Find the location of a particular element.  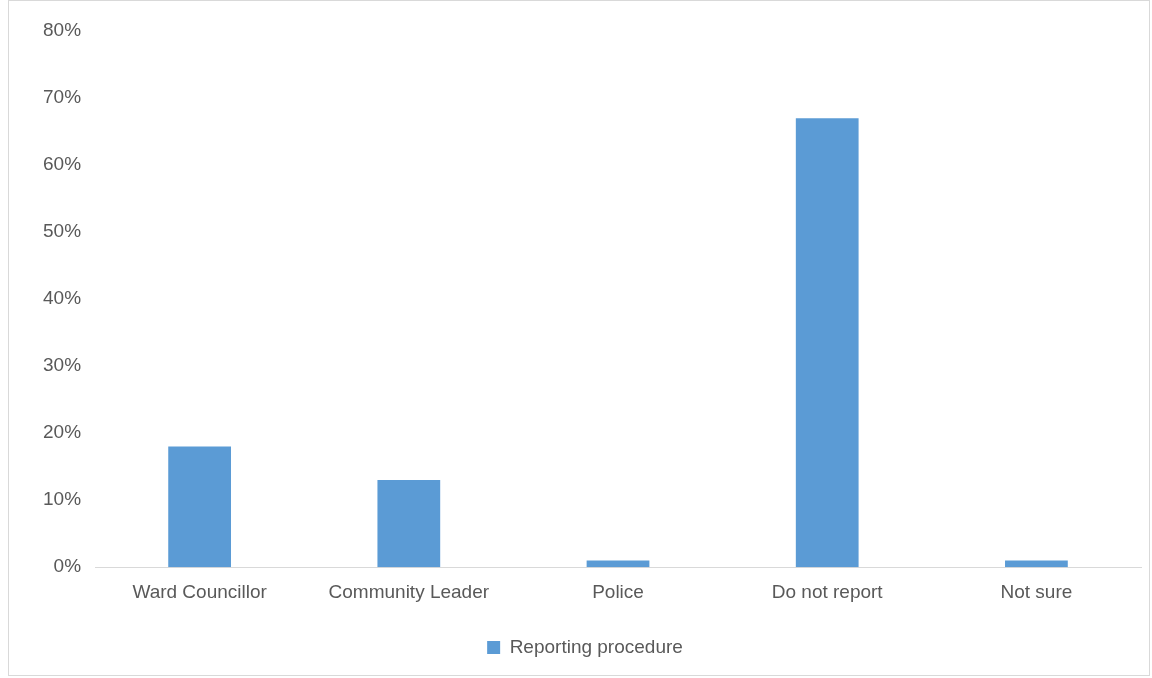

x-tick-label: Not sure is located at coordinates (1036, 591).